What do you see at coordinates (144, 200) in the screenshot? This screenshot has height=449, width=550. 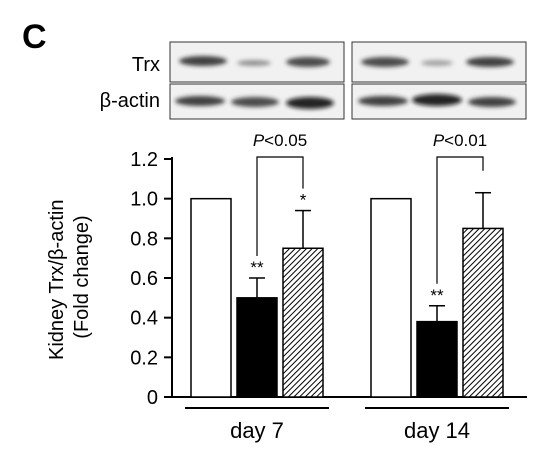 I see `y-tick-label: 1.0` at bounding box center [144, 200].